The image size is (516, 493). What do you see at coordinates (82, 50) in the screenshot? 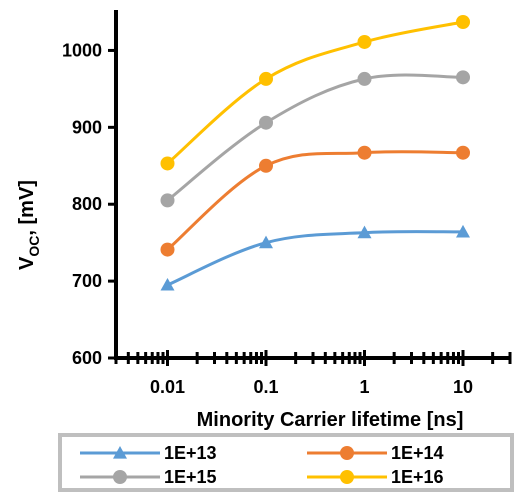
I see `y-tick-label: 1000` at bounding box center [82, 50].